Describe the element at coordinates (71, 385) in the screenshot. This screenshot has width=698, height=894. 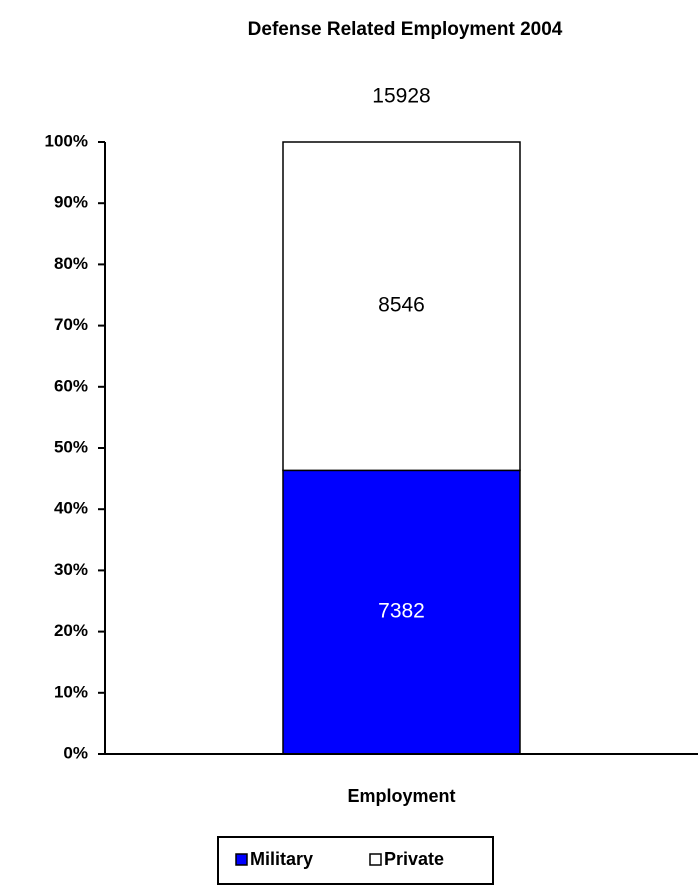
I see `y-tick-label: 60%` at that location.